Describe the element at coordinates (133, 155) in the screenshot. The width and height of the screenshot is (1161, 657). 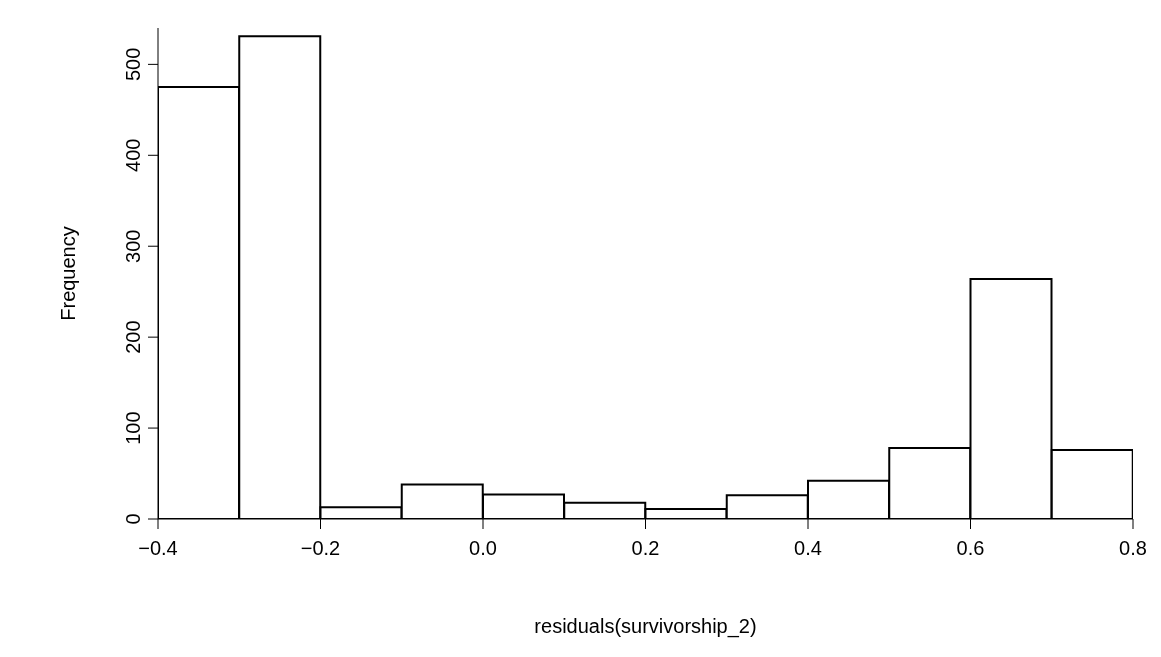
I see `y-tick-label: 400` at that location.